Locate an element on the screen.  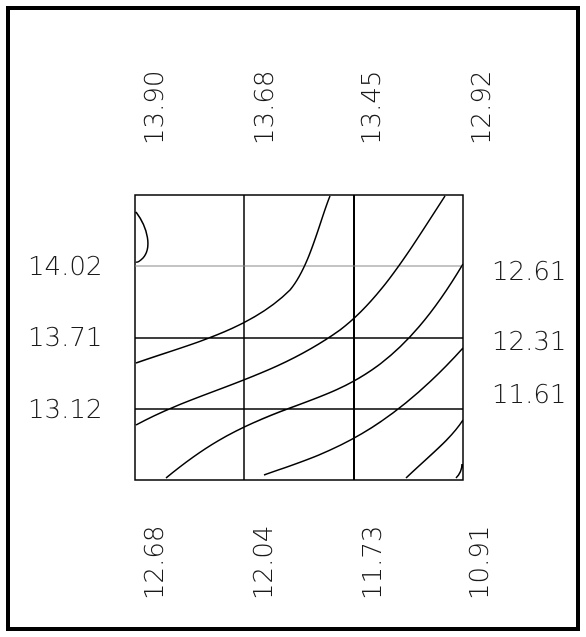
bottom-label-2: 12.04 is located at coordinates (264, 563).